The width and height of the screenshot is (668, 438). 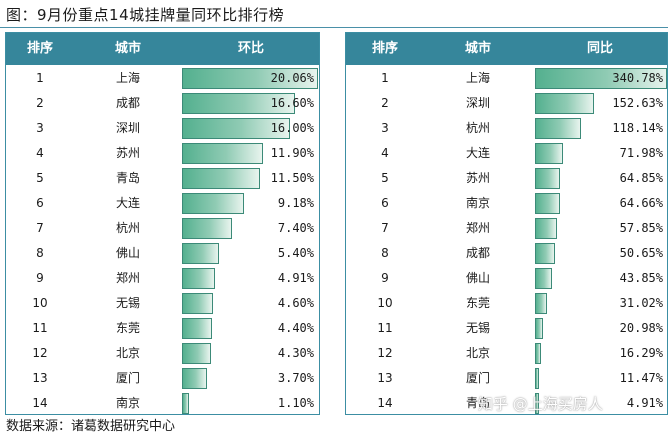 I want to click on city-cell: 杭州, so click(x=127, y=228).